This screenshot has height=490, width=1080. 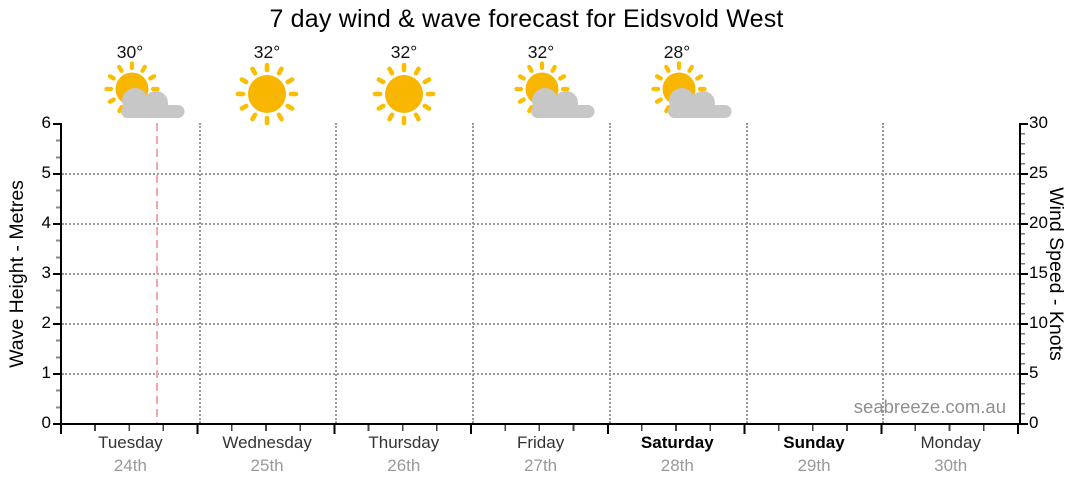 What do you see at coordinates (540, 429) in the screenshot?
I see `time-axis-major-ticks` at bounding box center [540, 429].